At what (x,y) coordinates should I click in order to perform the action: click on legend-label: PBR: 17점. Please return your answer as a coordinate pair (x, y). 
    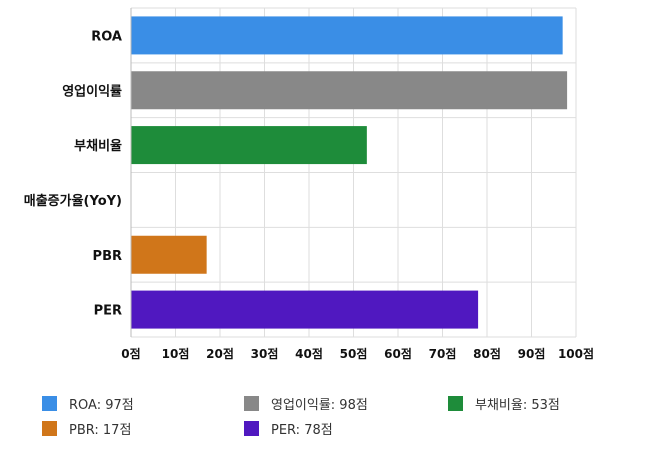
    Looking at the image, I should click on (100, 430).